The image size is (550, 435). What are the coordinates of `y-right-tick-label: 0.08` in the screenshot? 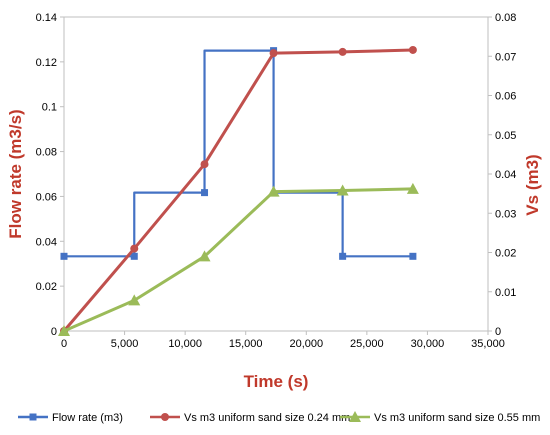 It's located at (505, 18).